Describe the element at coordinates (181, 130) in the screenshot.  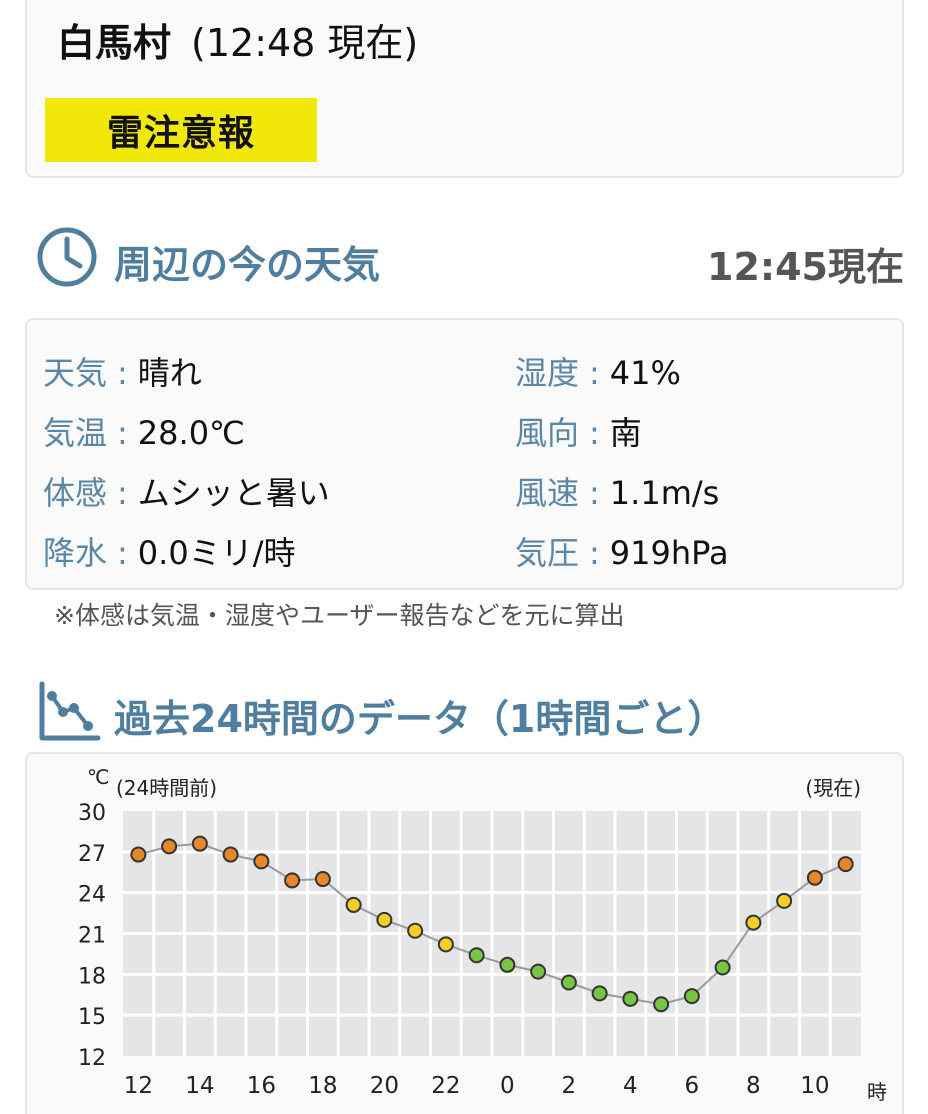
I see `warning-badge: 雷注意報` at that location.